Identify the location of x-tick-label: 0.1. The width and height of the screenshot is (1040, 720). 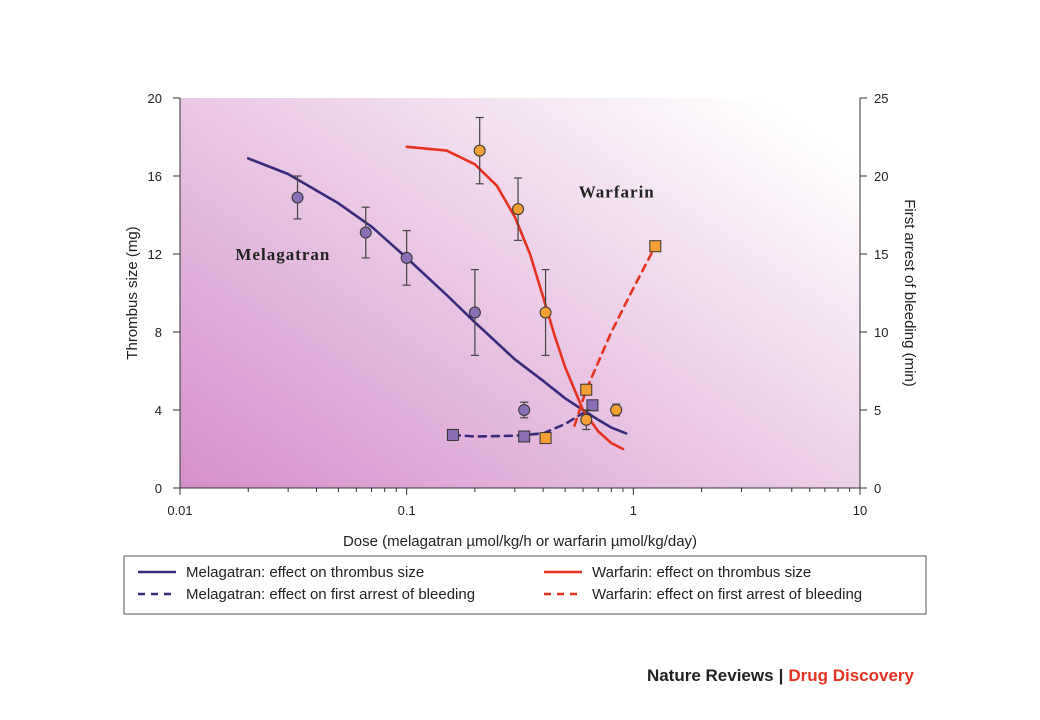
(407, 510).